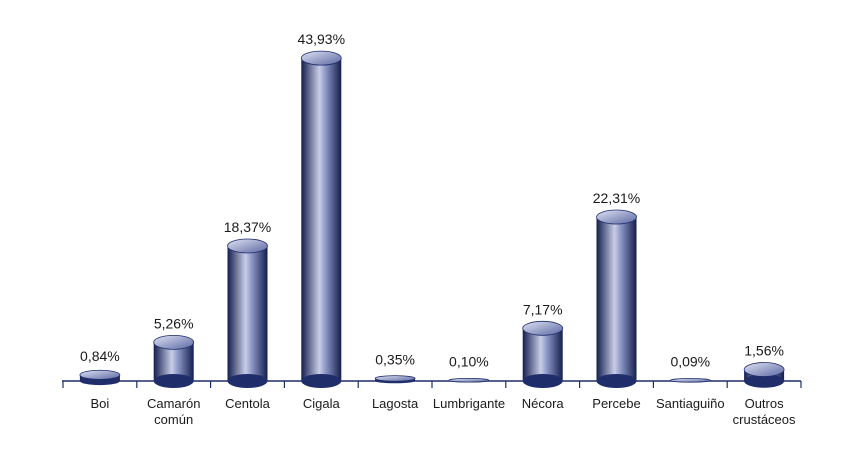 This screenshot has height=473, width=857. Describe the element at coordinates (100, 403) in the screenshot. I see `x-tick-label: Boi` at that location.